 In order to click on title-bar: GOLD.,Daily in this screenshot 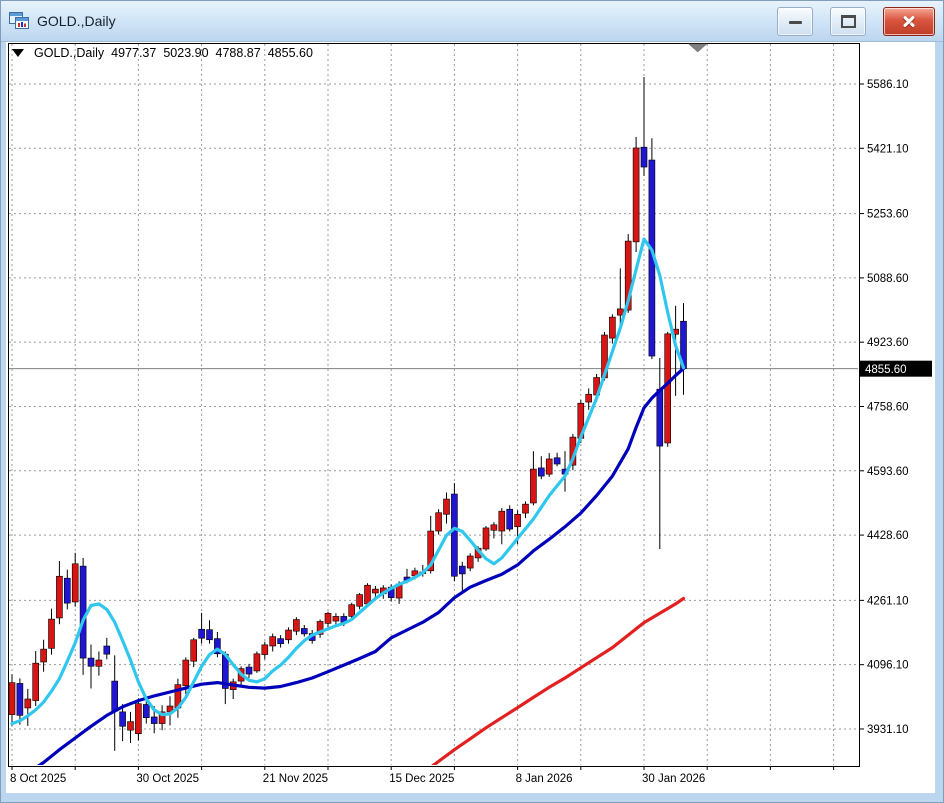, I will do `click(472, 21)`.